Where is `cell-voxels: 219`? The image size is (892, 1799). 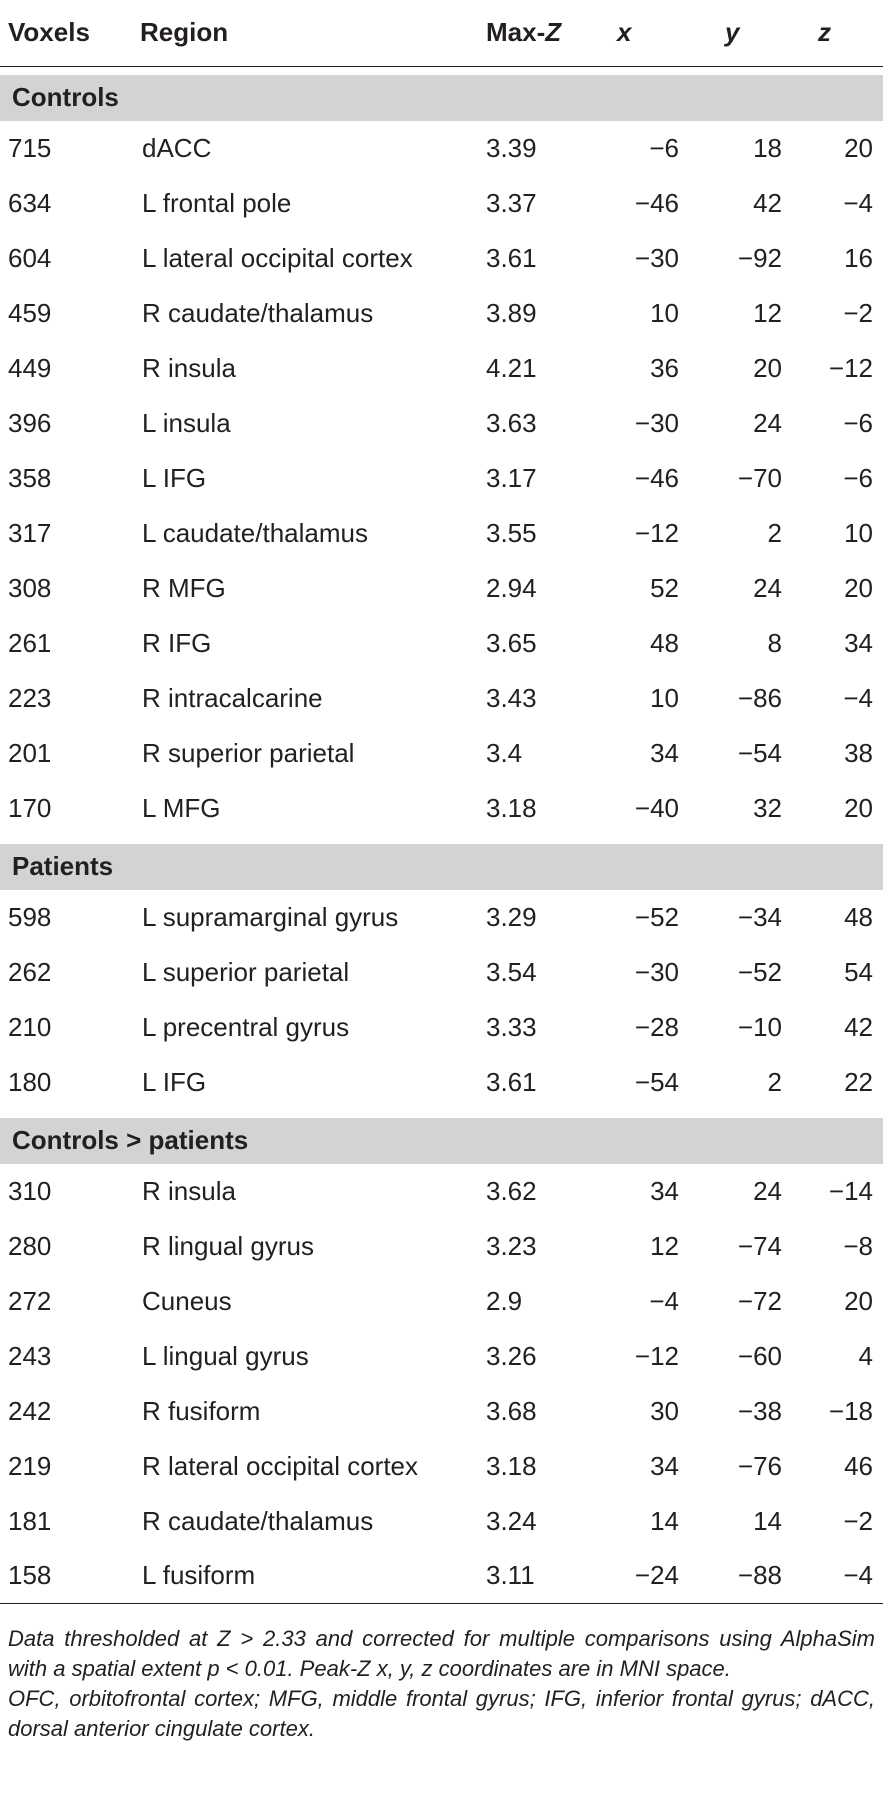
cell-voxels: 219 is located at coordinates (30, 1465).